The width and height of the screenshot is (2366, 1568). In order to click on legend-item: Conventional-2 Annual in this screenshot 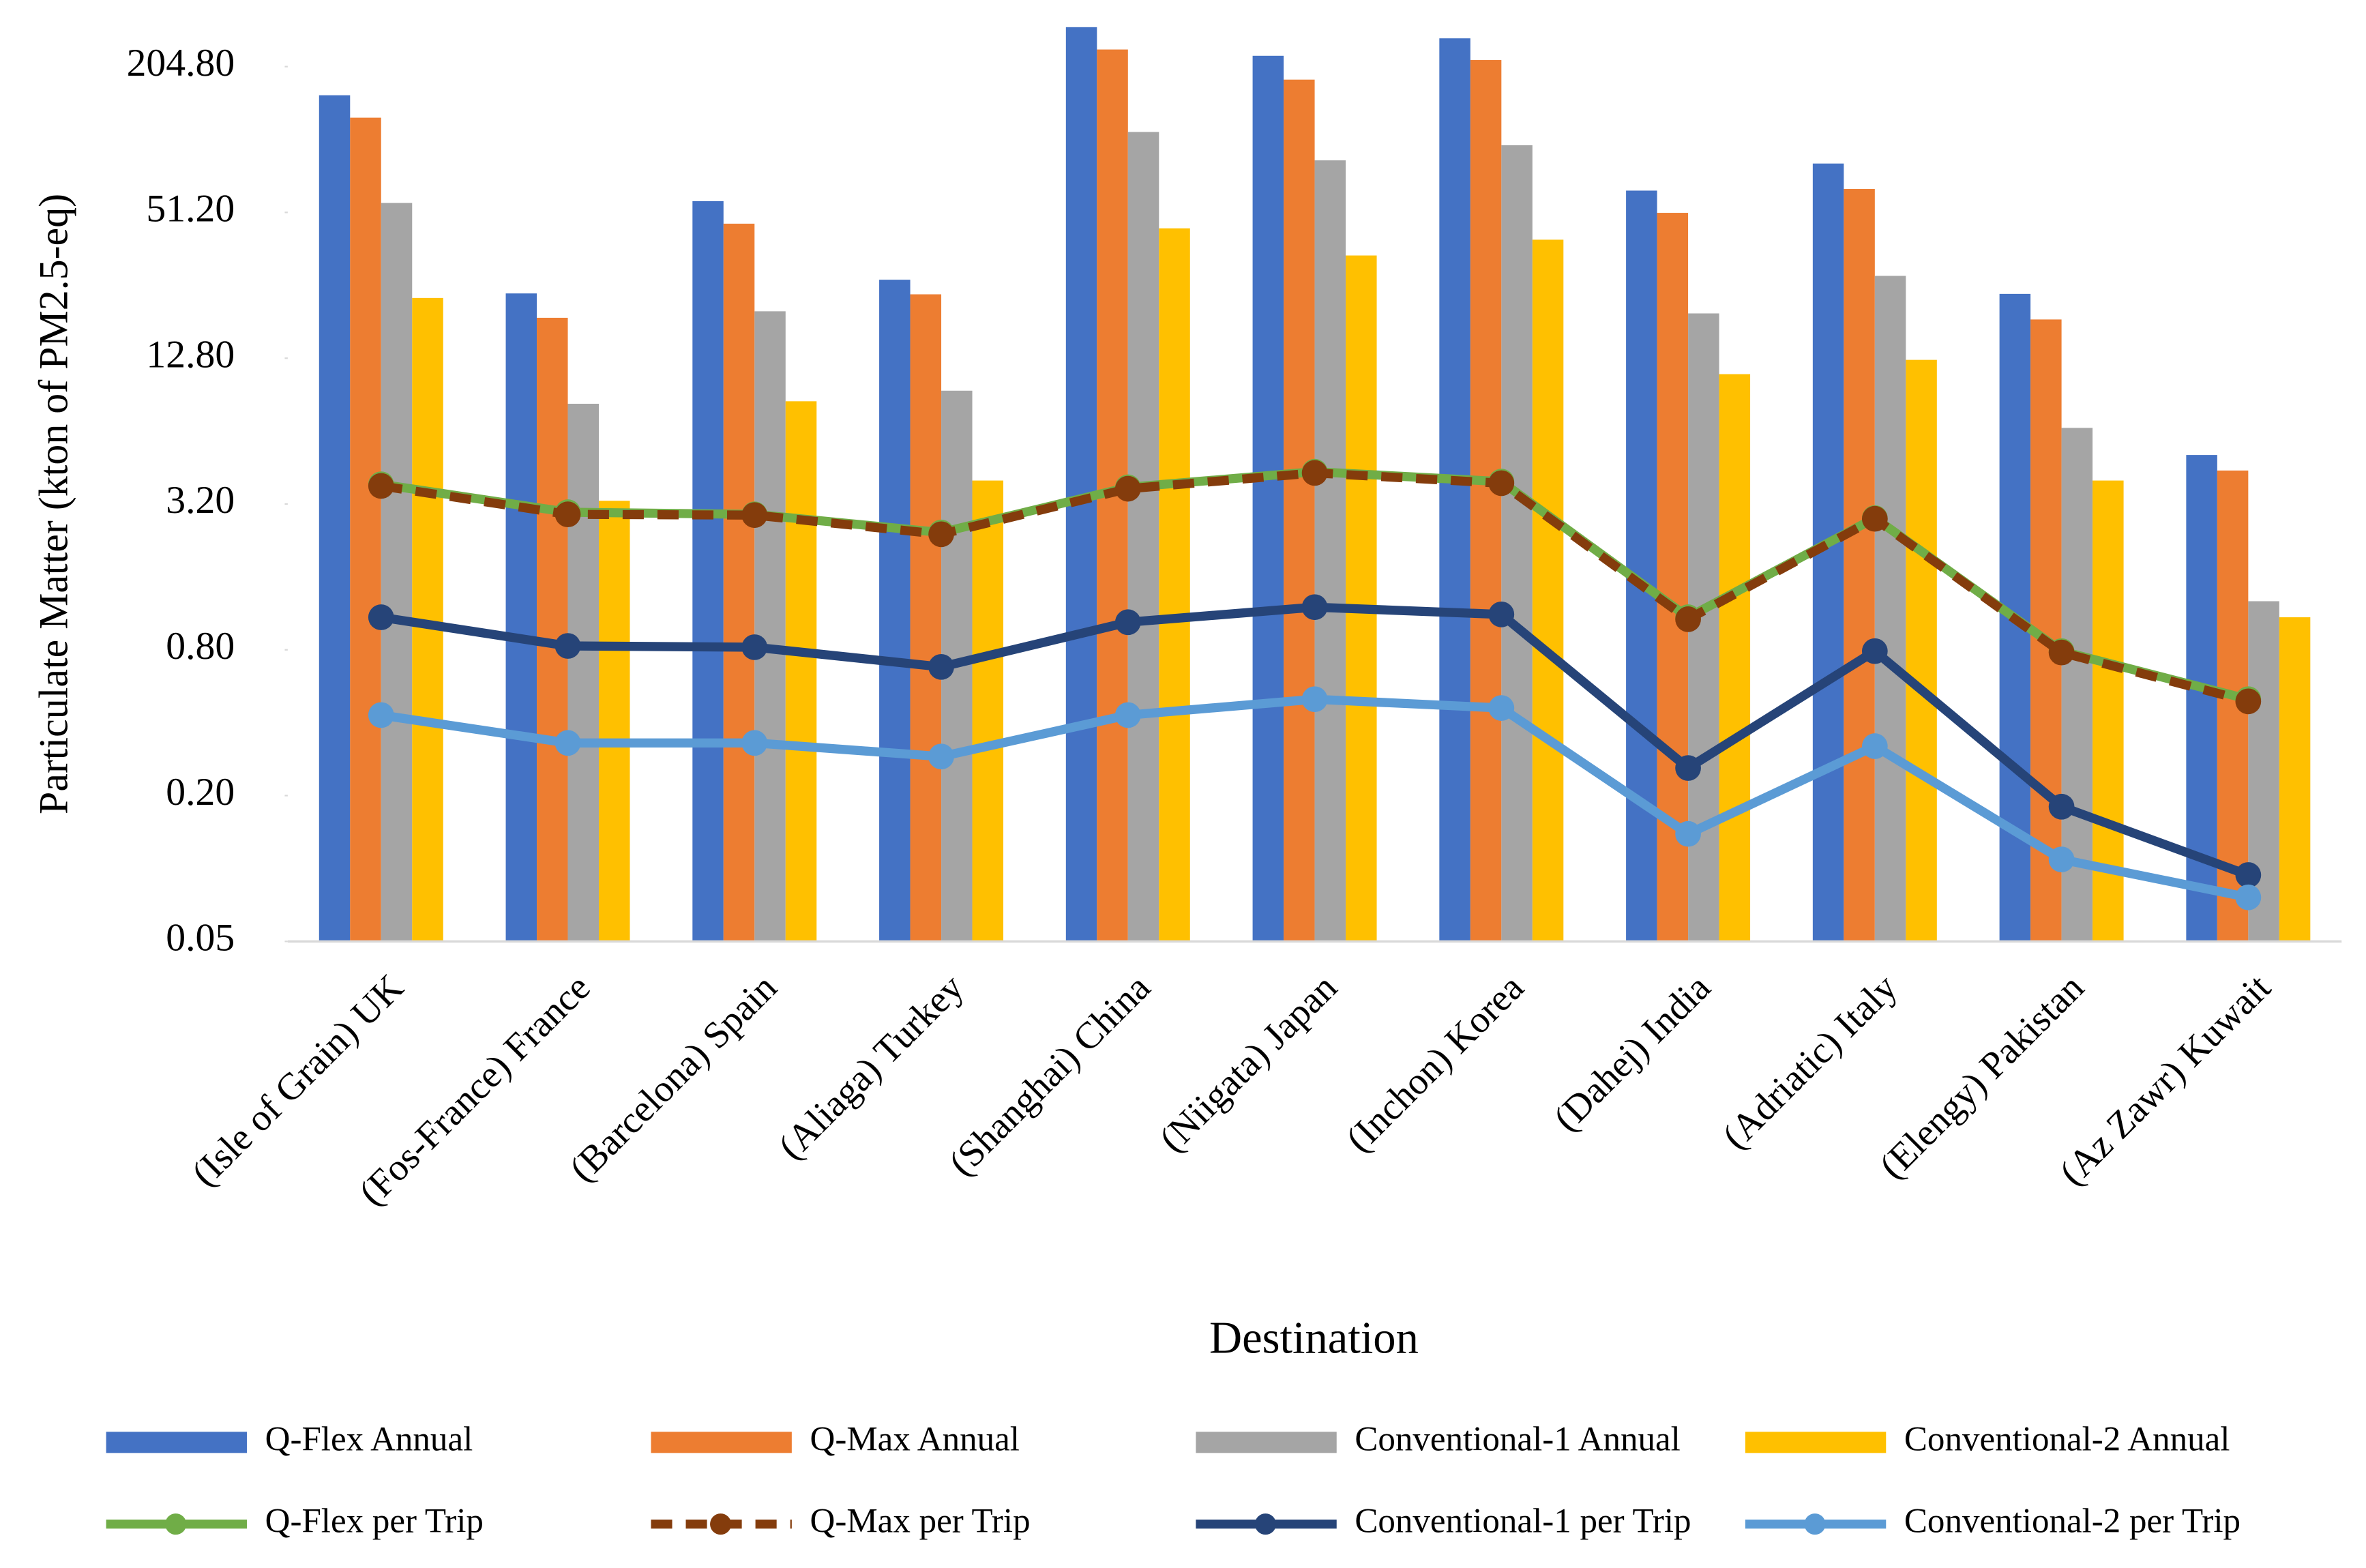, I will do `click(1987, 1440)`.